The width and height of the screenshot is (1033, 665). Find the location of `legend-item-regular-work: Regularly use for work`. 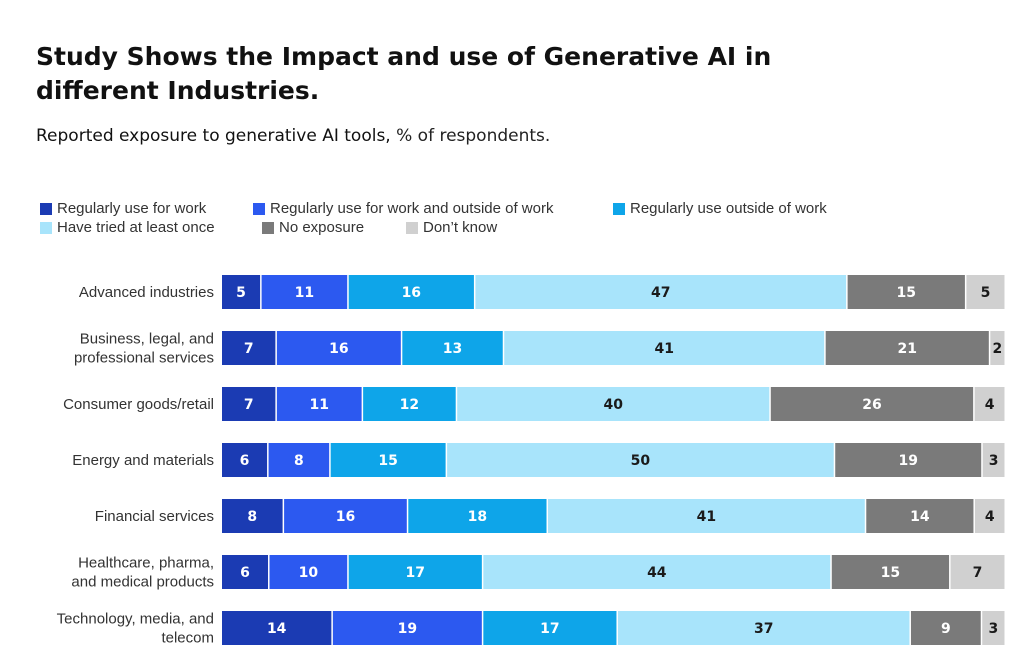

legend-item-regular-work: Regularly use for work is located at coordinates (123, 208).